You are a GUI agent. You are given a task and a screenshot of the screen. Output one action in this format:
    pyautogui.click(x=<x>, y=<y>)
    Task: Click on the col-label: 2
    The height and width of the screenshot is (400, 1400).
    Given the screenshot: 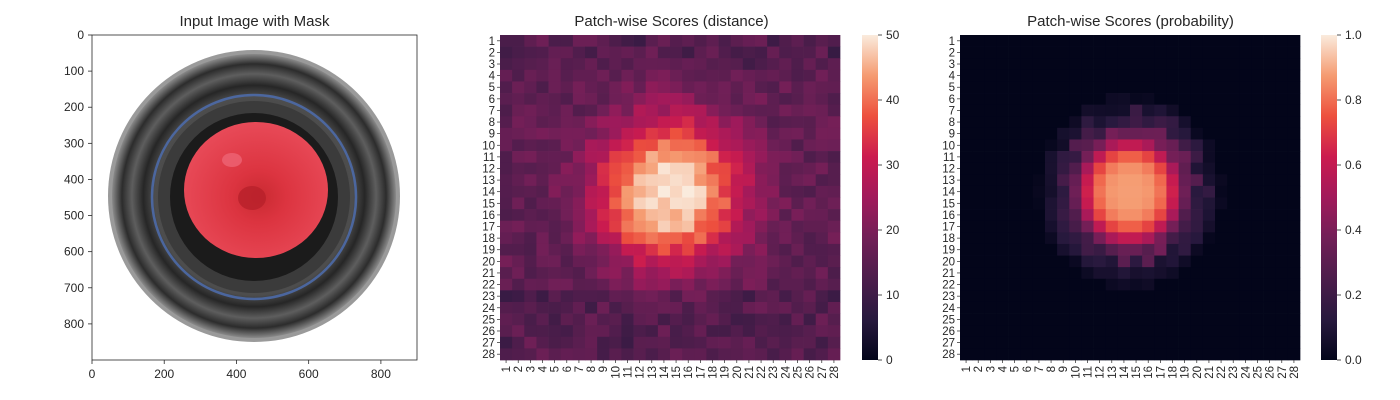 What is the action you would take?
    pyautogui.click(x=519, y=369)
    